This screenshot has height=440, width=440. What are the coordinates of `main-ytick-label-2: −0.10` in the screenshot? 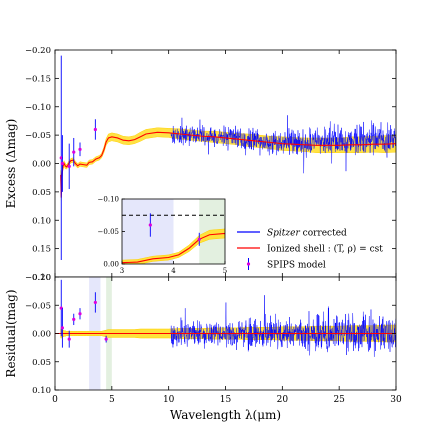 It's located at (38, 108).